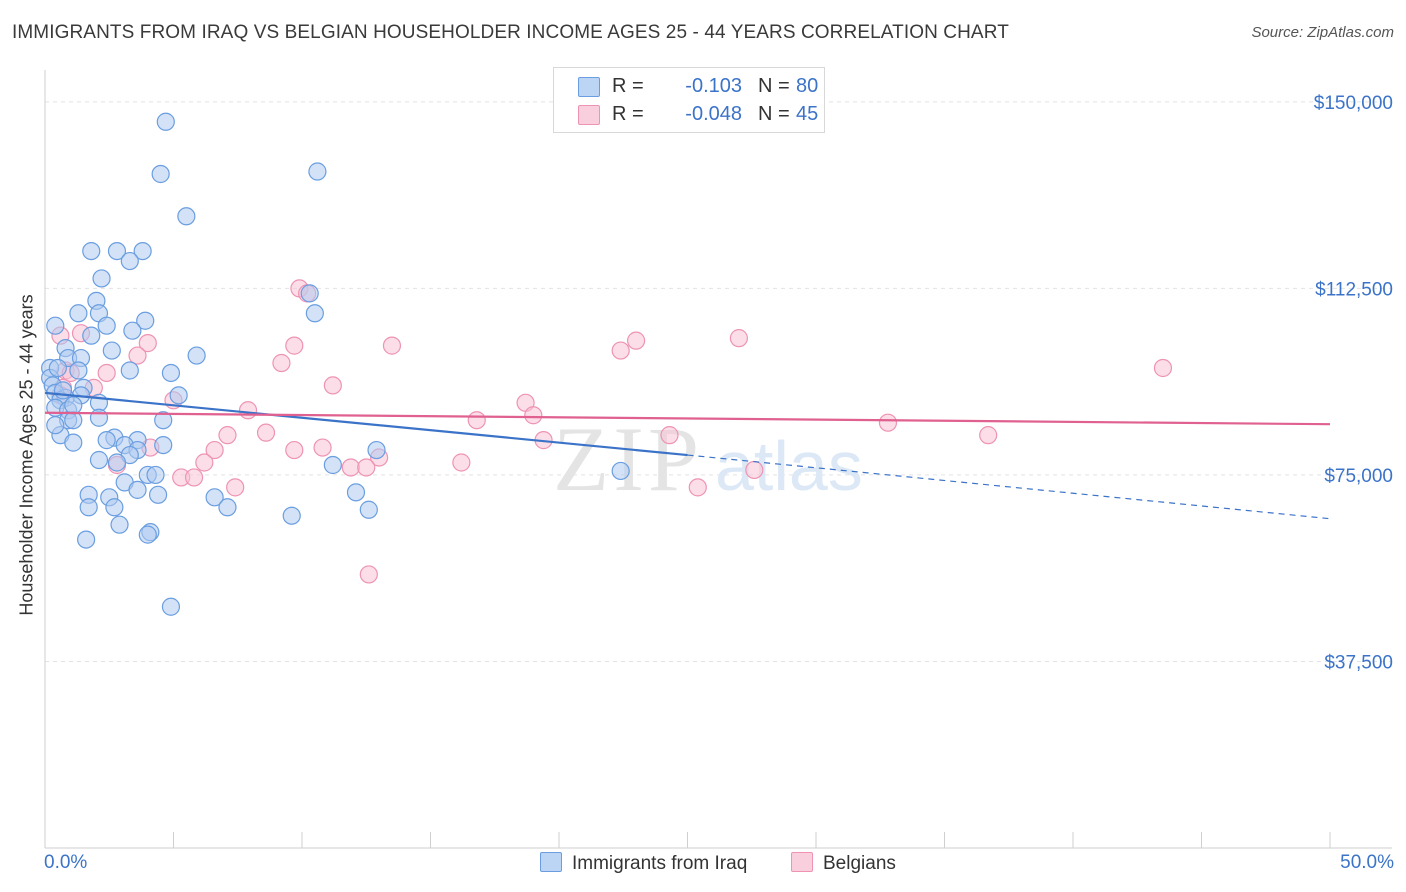  Describe the element at coordinates (551, 862) in the screenshot. I see `bottom-legend-swatch-iraq` at that location.